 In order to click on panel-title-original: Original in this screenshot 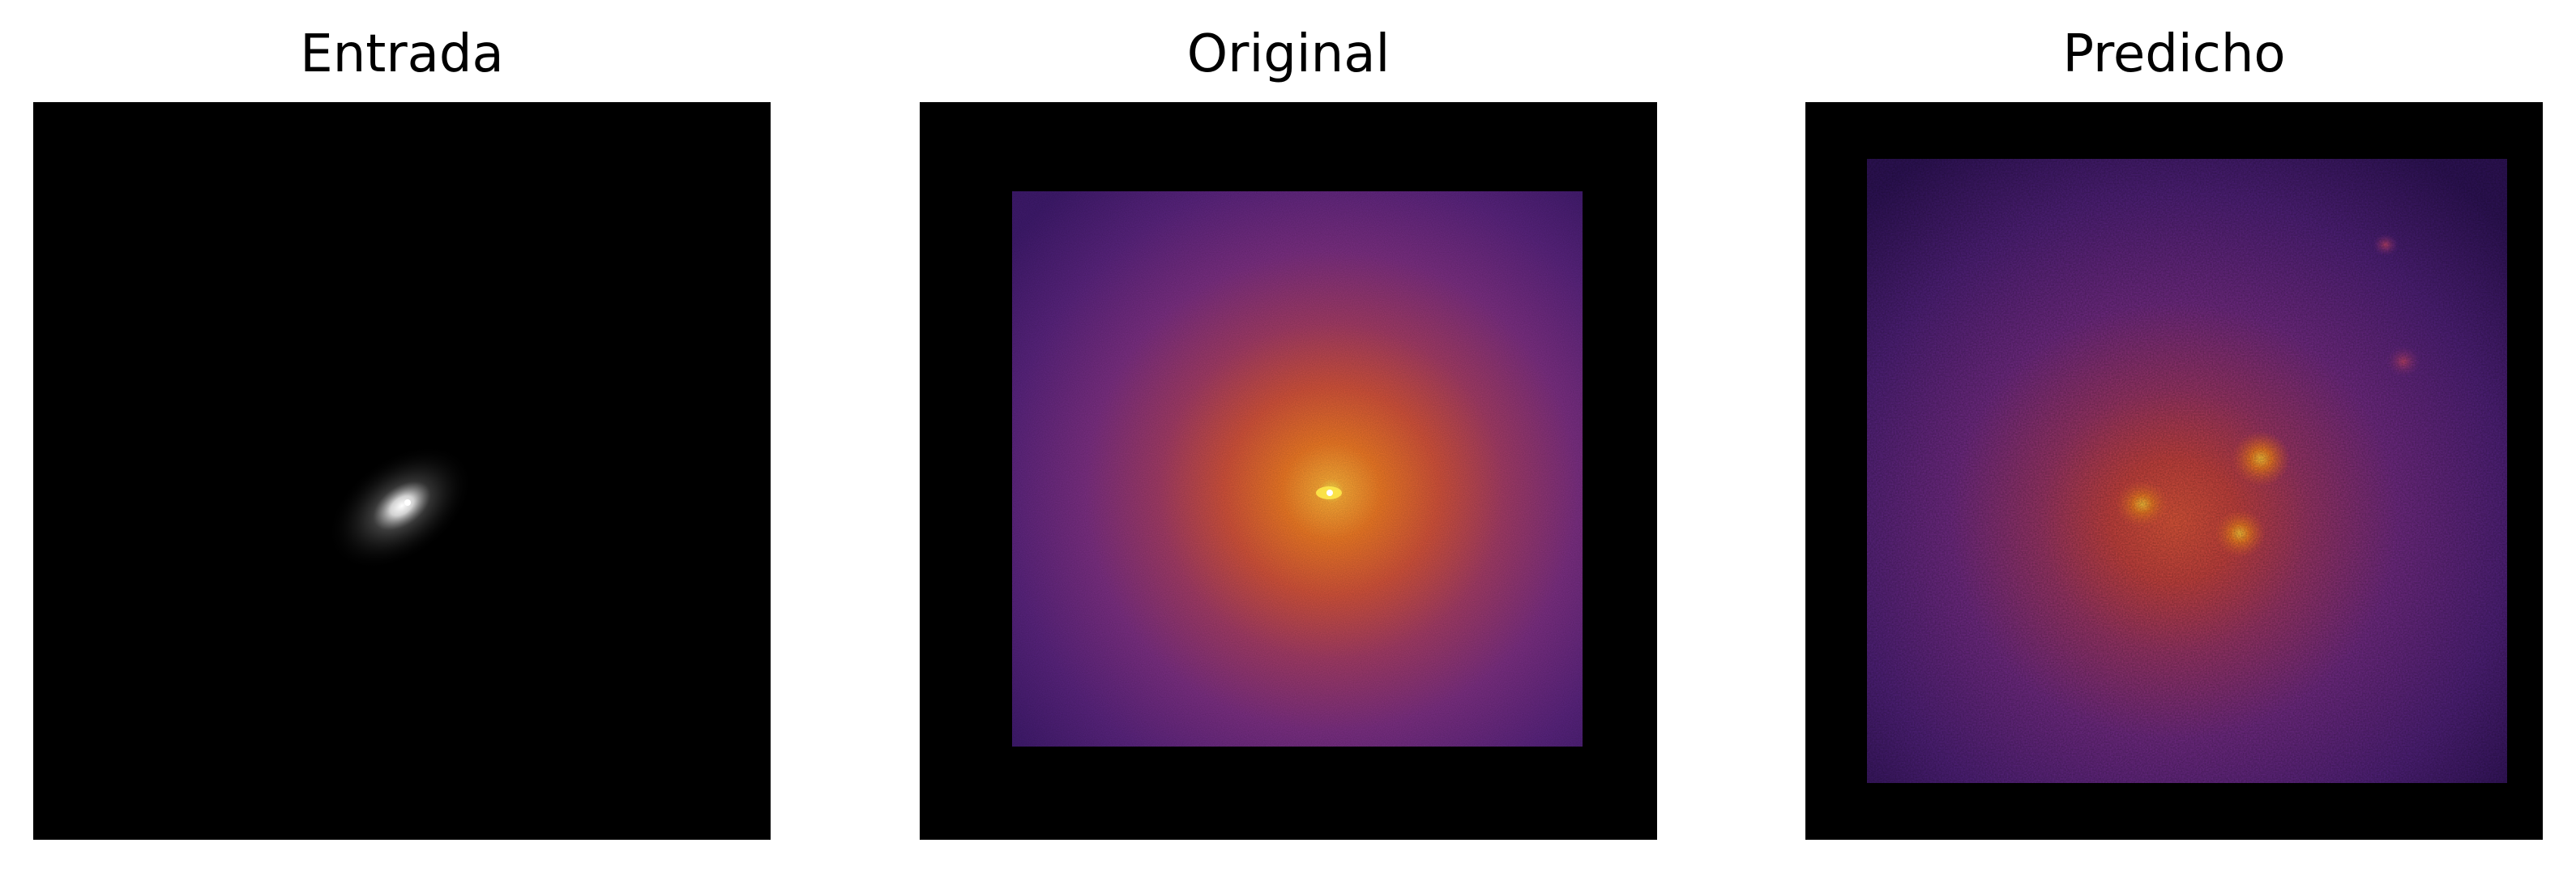, I will do `click(1288, 54)`.